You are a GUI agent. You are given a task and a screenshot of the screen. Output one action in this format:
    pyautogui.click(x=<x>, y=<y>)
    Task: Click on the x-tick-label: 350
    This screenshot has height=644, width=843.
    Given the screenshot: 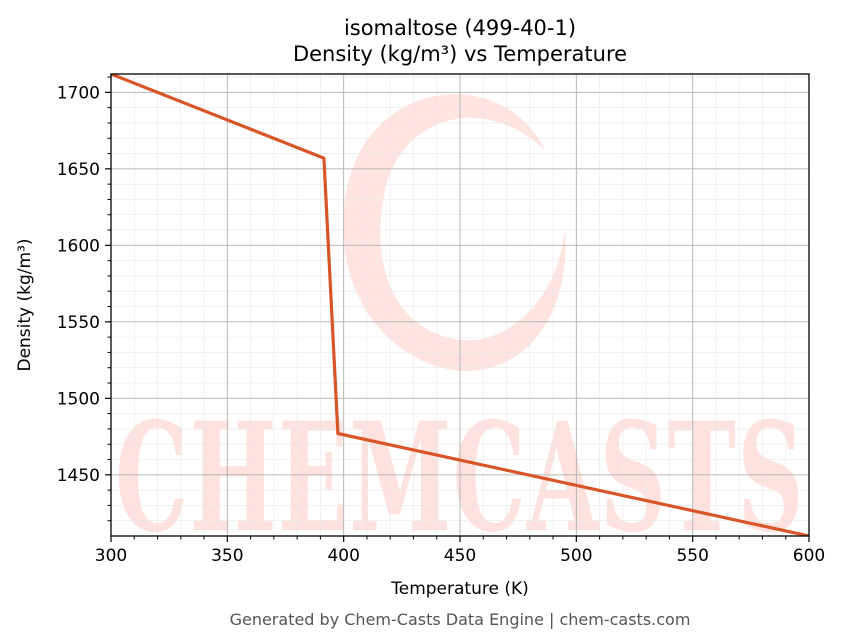 What is the action you would take?
    pyautogui.click(x=227, y=556)
    